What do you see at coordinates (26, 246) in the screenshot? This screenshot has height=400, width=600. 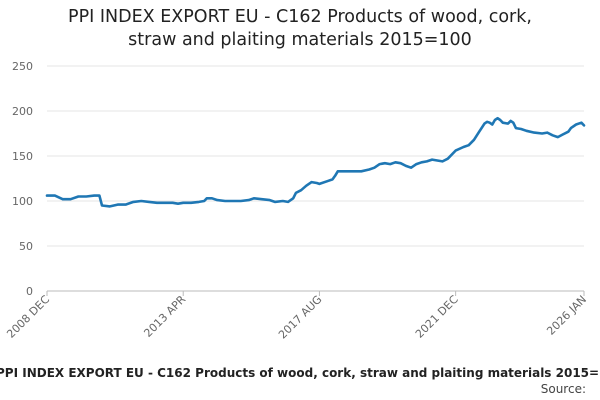 I see `y-tick-label: 50` at bounding box center [26, 246].